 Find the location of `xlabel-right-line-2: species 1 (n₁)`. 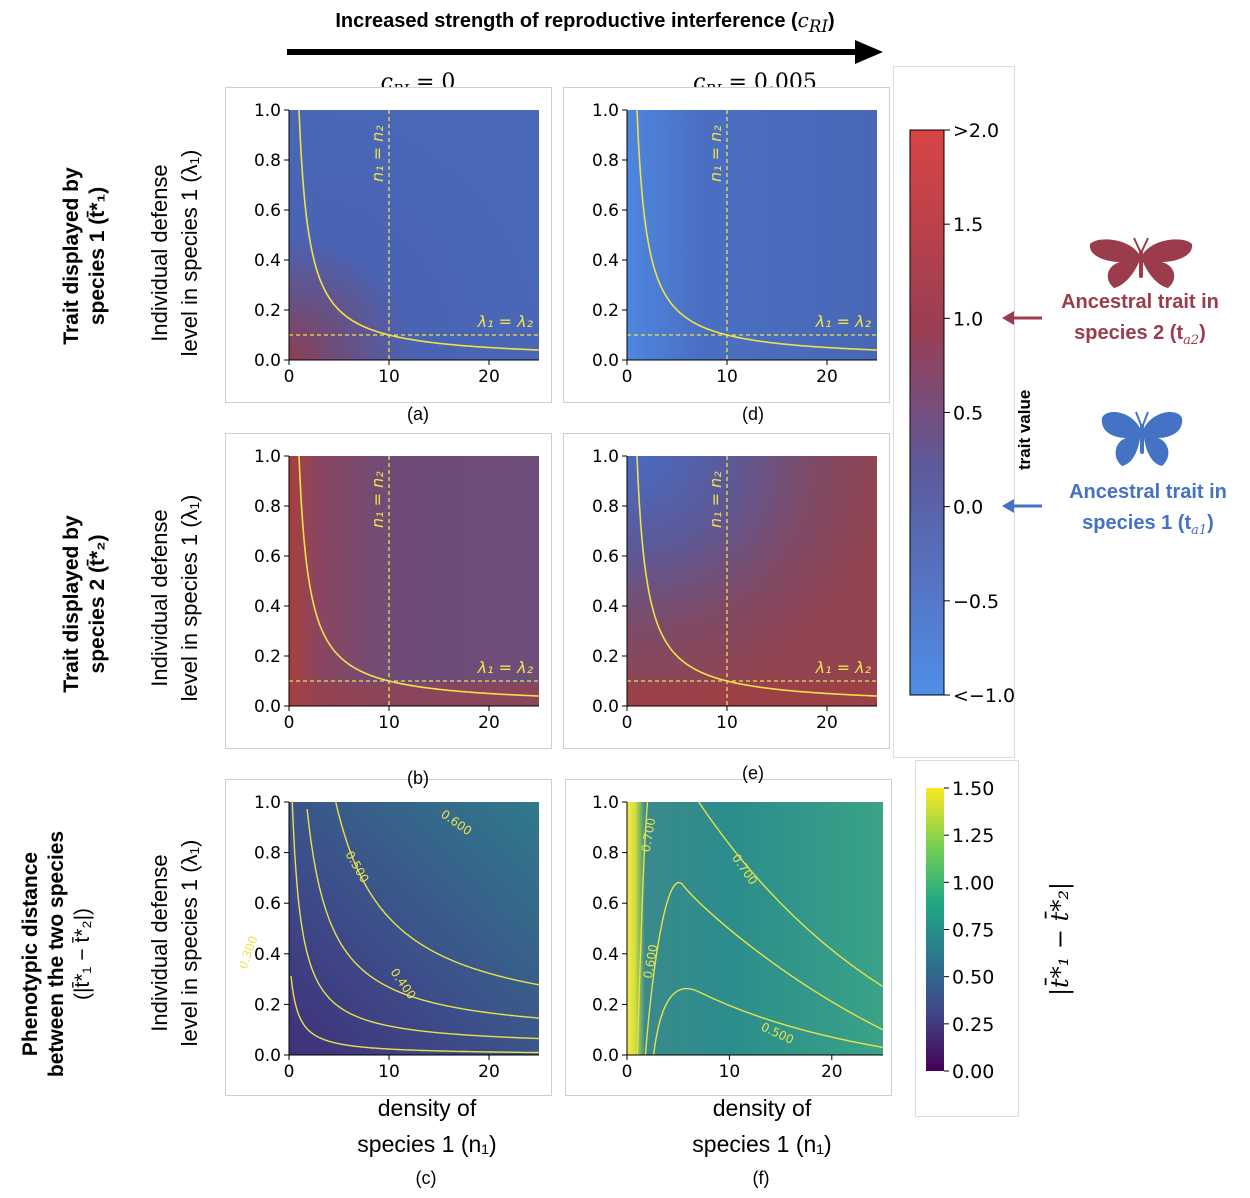

xlabel-right-line-2: species 1 (n₁) is located at coordinates (762, 1144).